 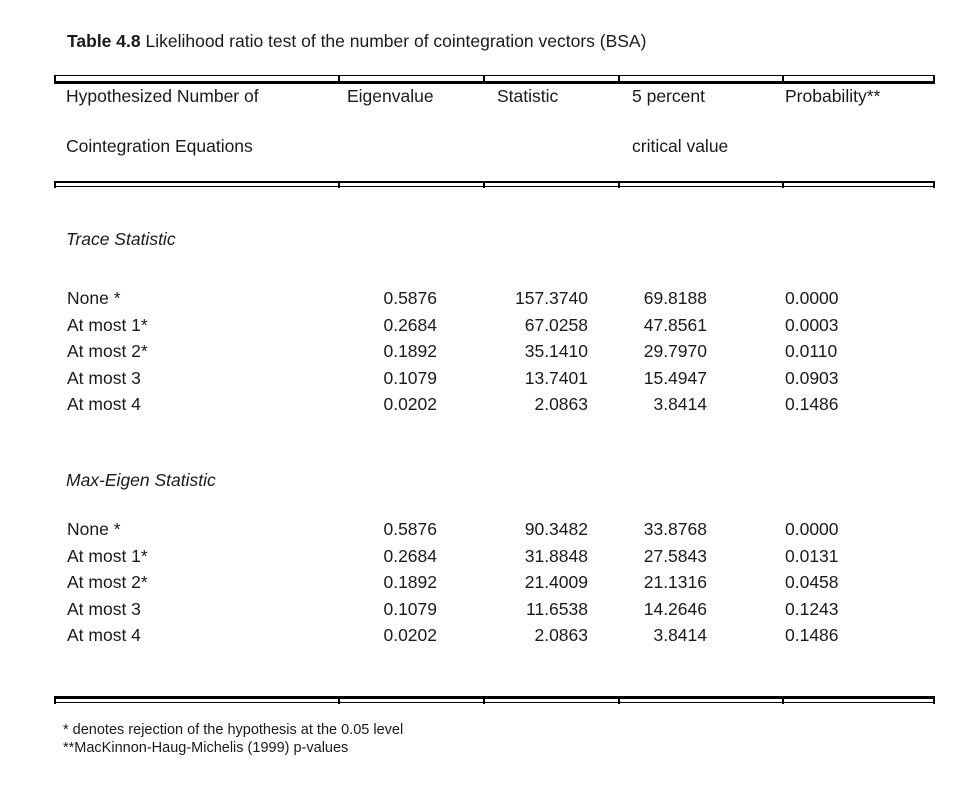 I want to click on table-header-rule, so click(x=494, y=184).